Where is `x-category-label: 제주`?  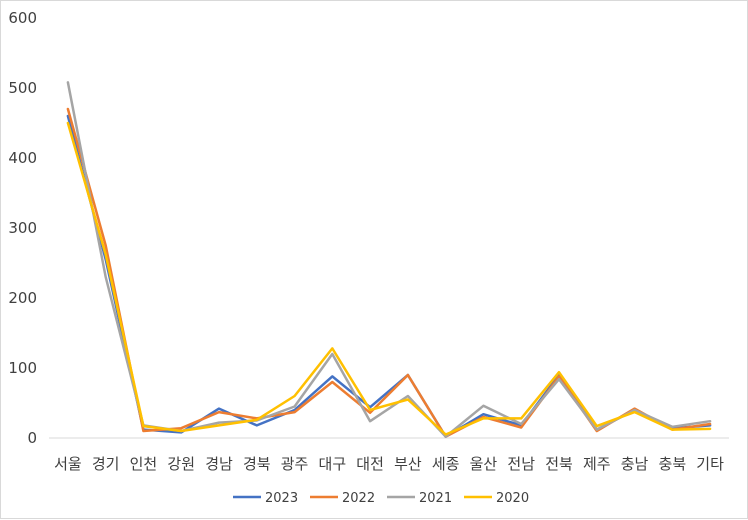 x-category-label: 제주 is located at coordinates (597, 464).